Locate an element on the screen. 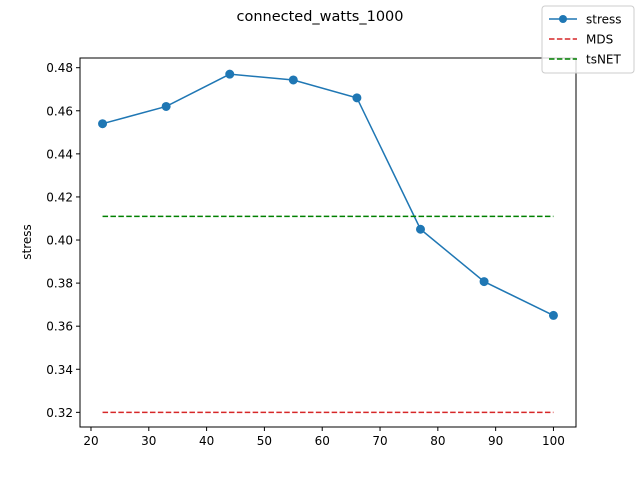 Image resolution: width=640 pixels, height=480 pixels. legend: stress MDS tsNET is located at coordinates (588, 39).